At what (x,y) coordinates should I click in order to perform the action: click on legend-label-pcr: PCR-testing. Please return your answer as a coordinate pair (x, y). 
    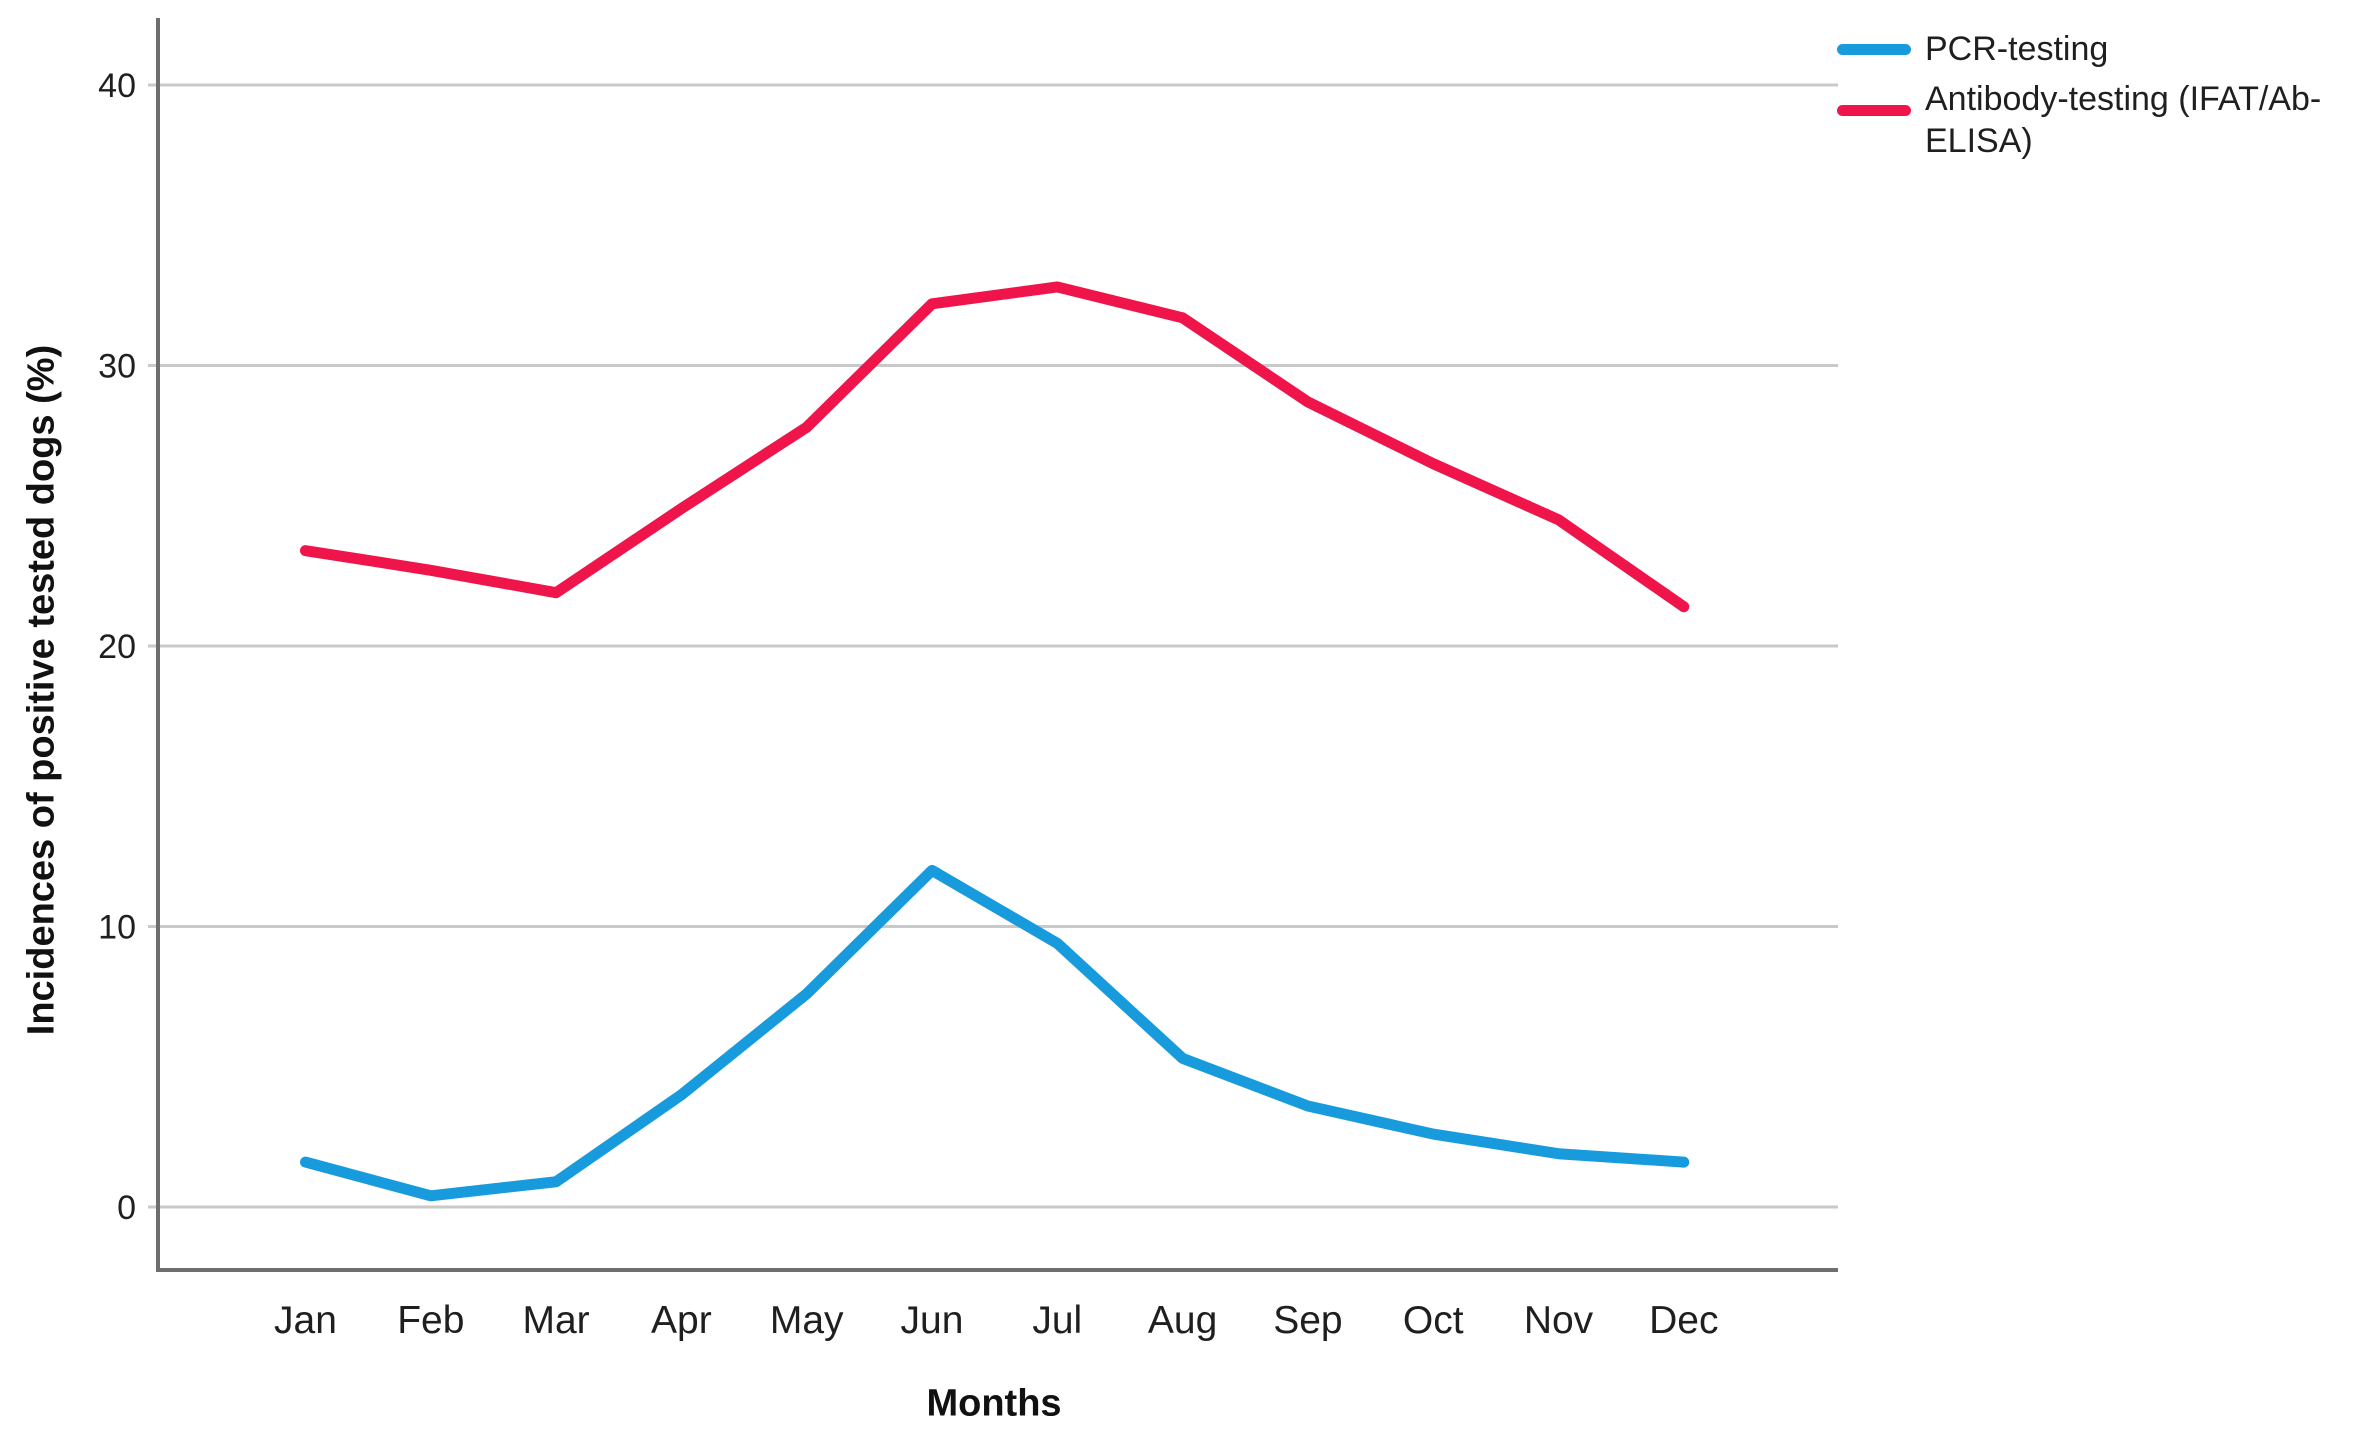
    Looking at the image, I should click on (2017, 49).